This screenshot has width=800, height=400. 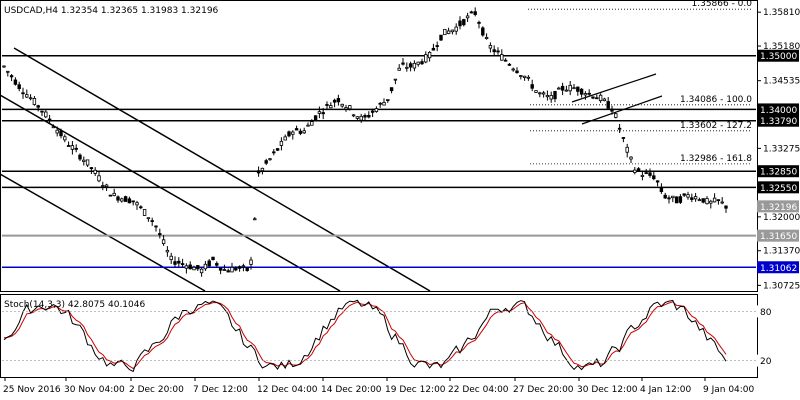 What do you see at coordinates (778, 109) in the screenshot?
I see `level-tag-1.34000` at bounding box center [778, 109].